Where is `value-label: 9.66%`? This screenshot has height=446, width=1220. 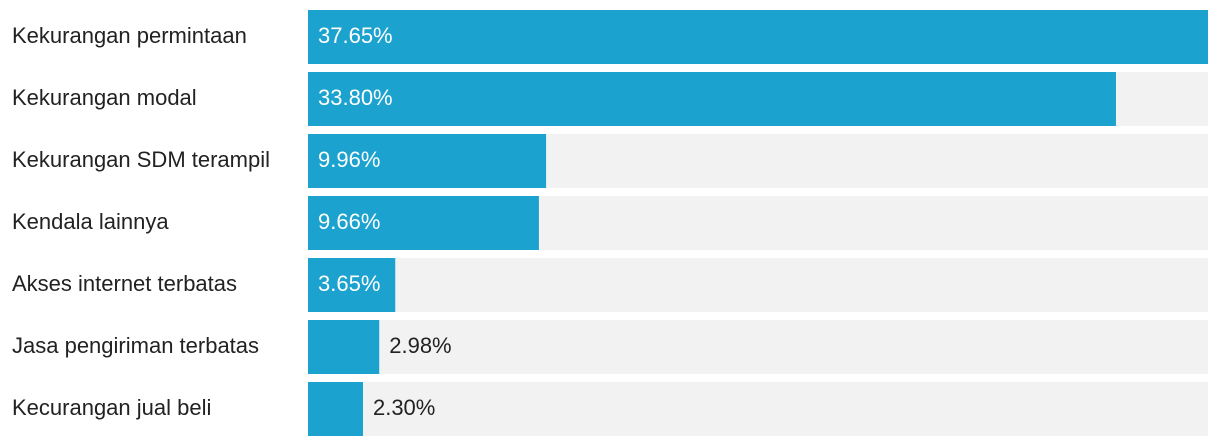 value-label: 9.66% is located at coordinates (349, 221).